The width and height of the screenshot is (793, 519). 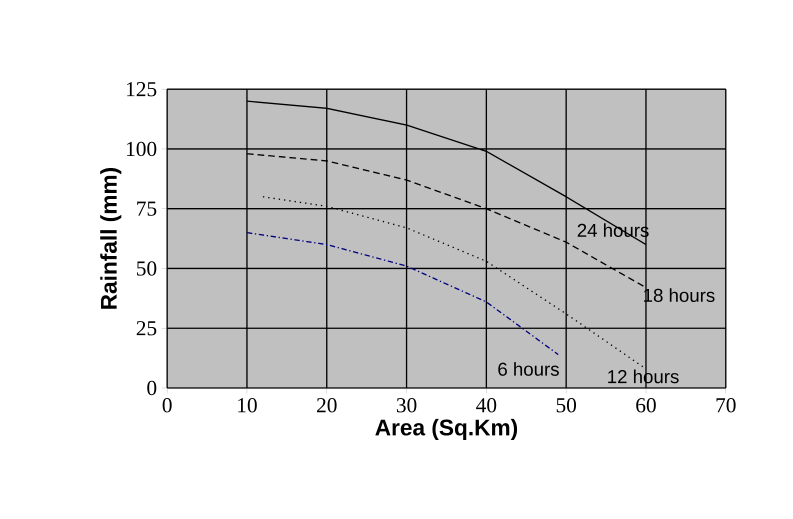 What do you see at coordinates (406, 405) in the screenshot?
I see `x-tick-label: 30` at bounding box center [406, 405].